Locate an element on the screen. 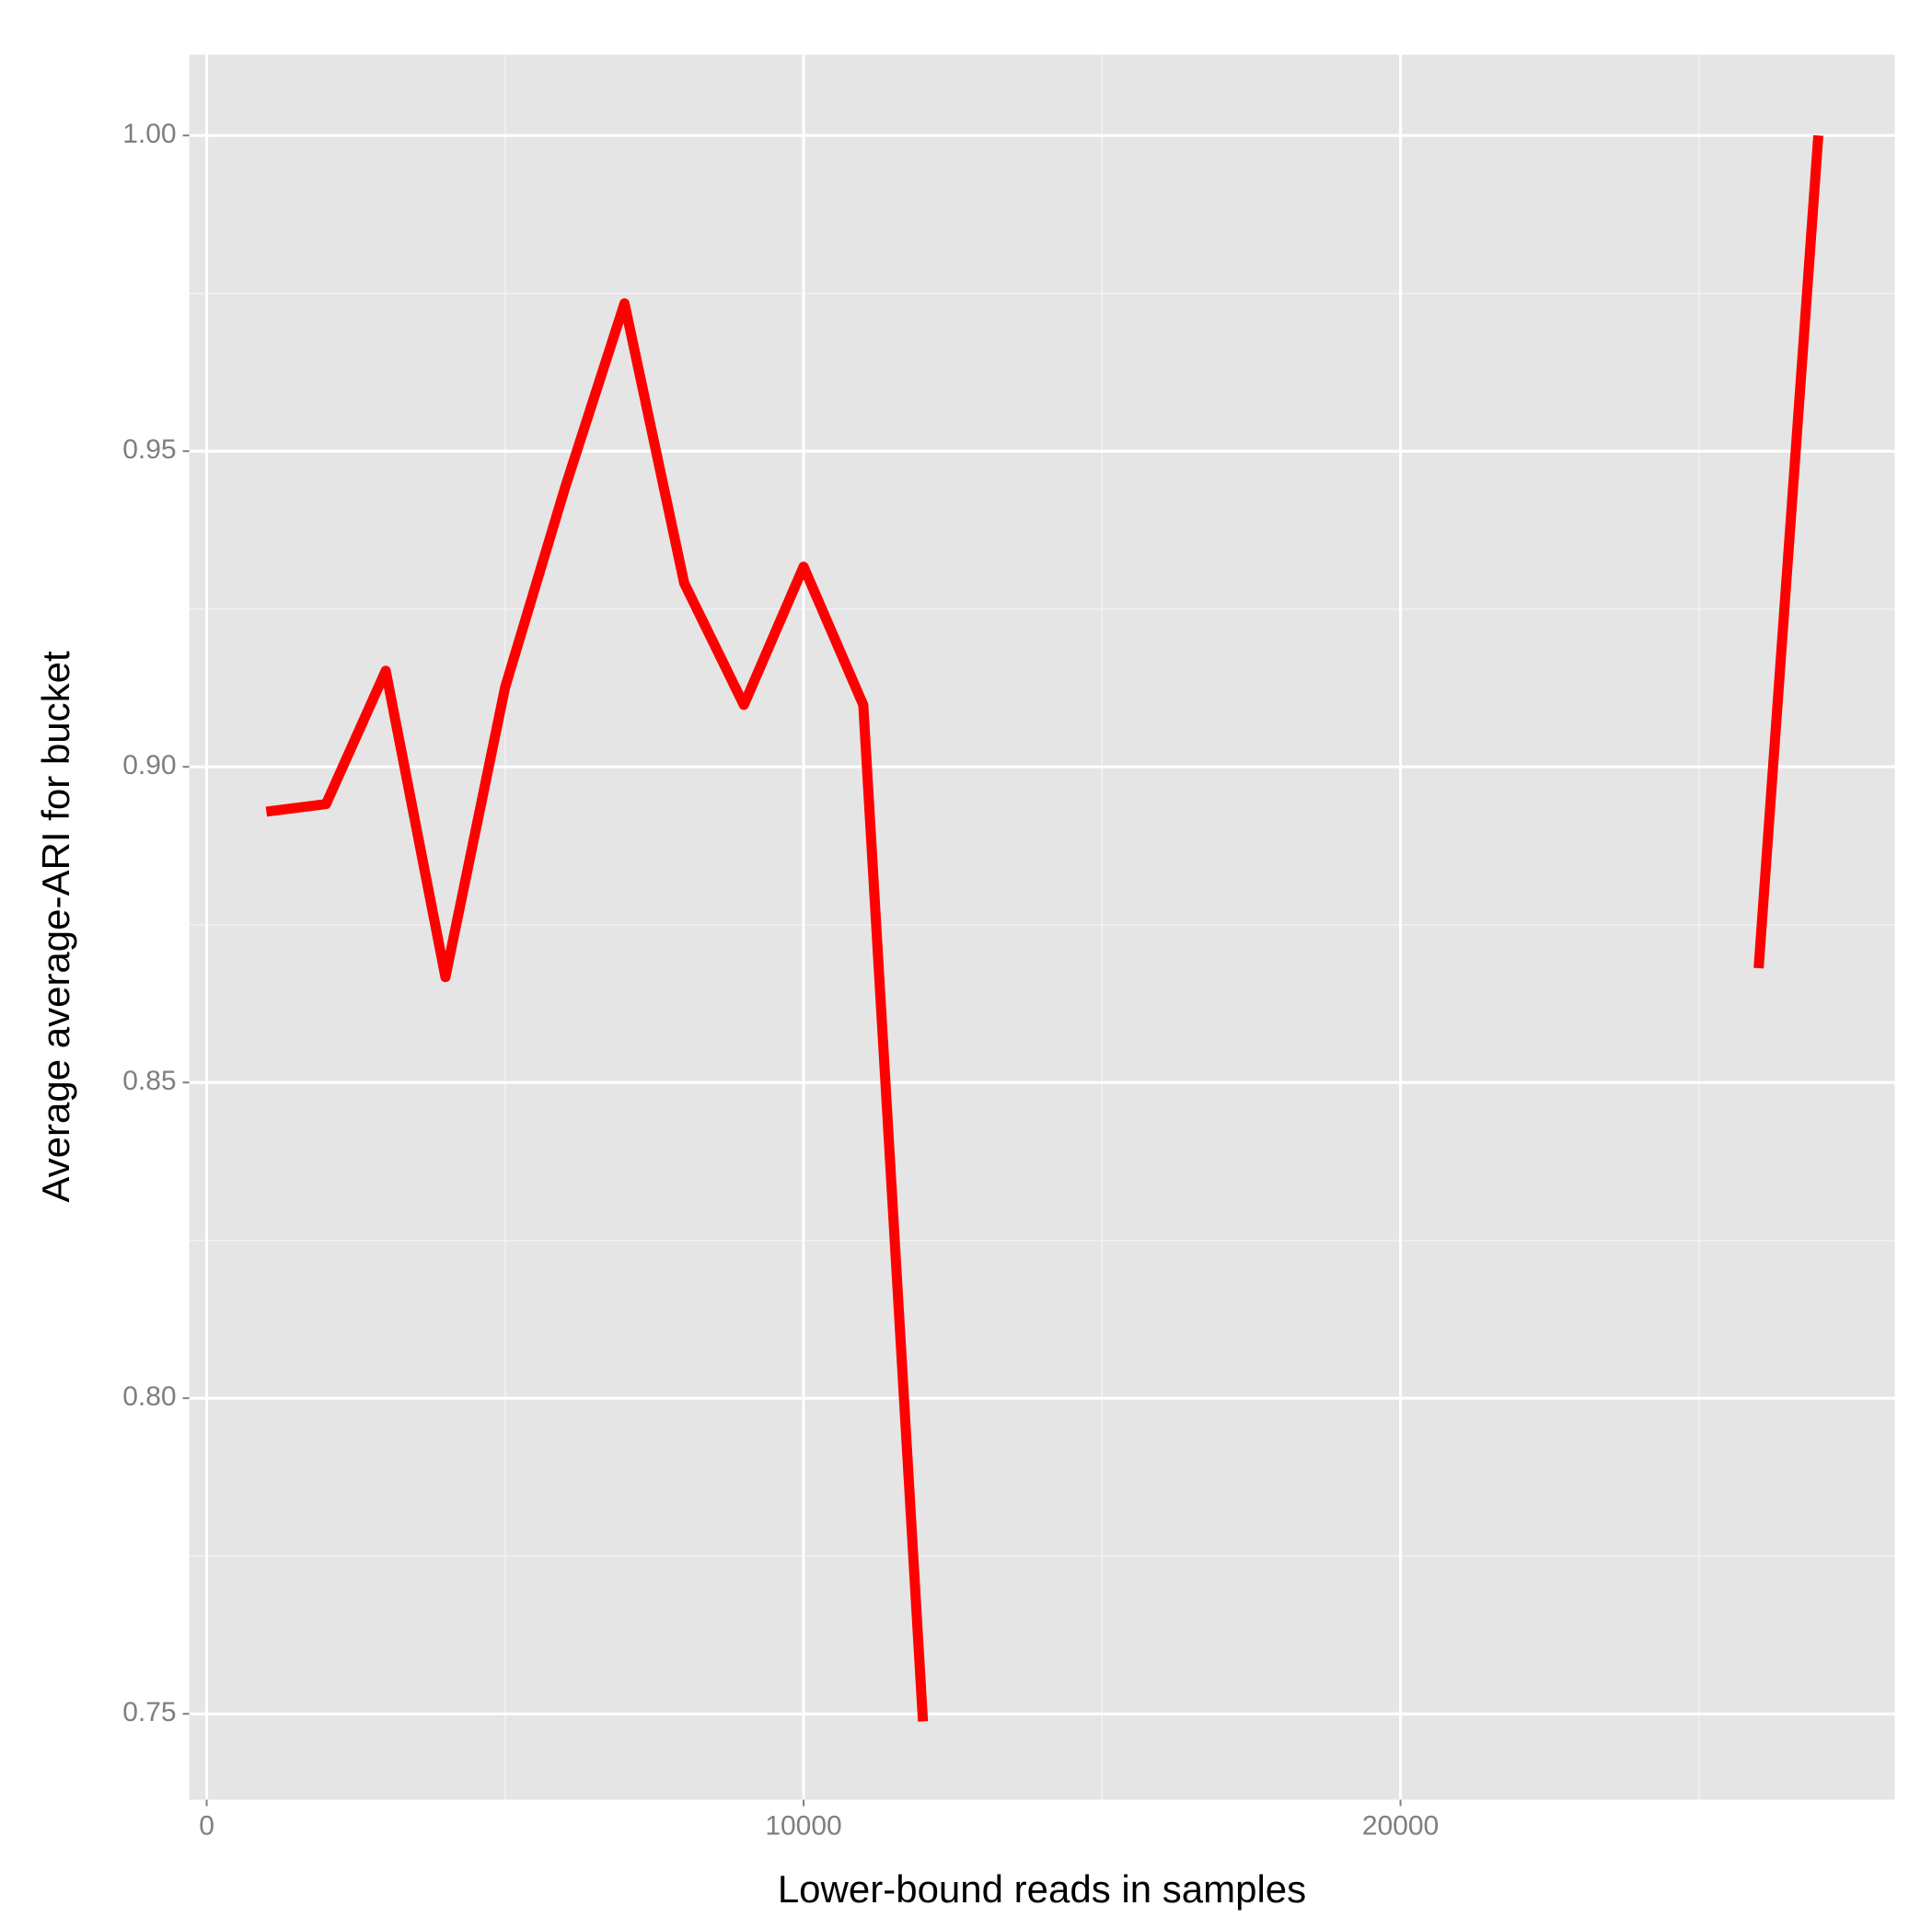 This screenshot has height=1929, width=1932. y-tick-label: 0.90 is located at coordinates (149, 765).